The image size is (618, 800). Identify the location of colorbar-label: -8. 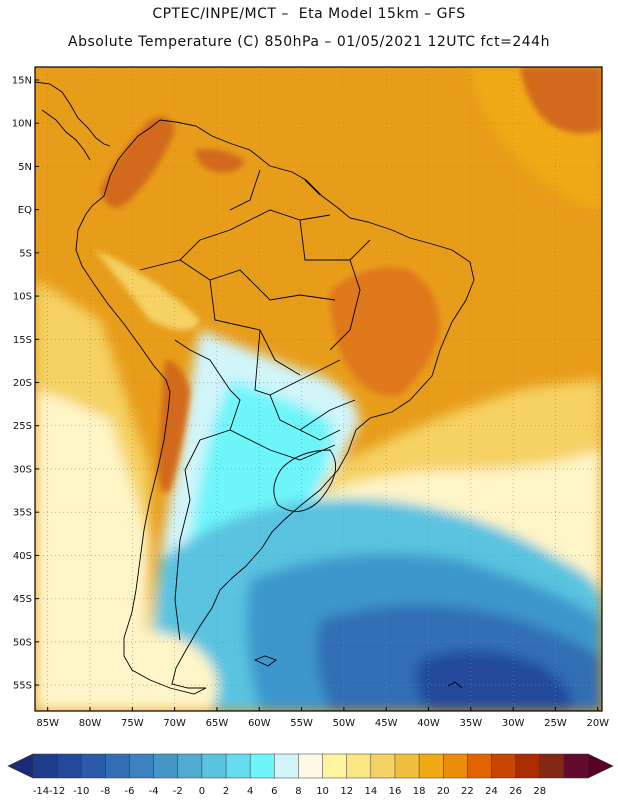
(105, 791).